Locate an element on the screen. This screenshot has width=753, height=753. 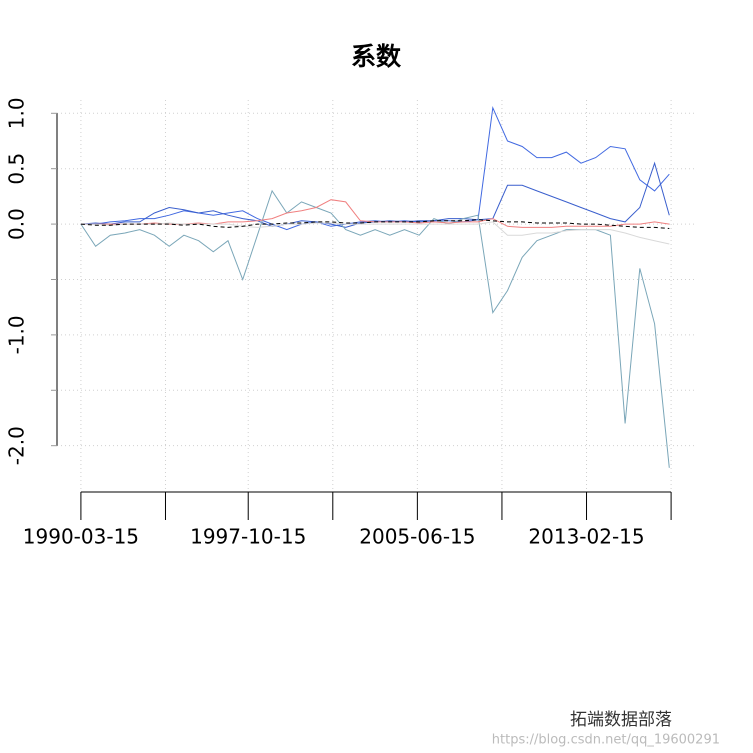
y-tick-label: 0.0 is located at coordinates (17, 224).